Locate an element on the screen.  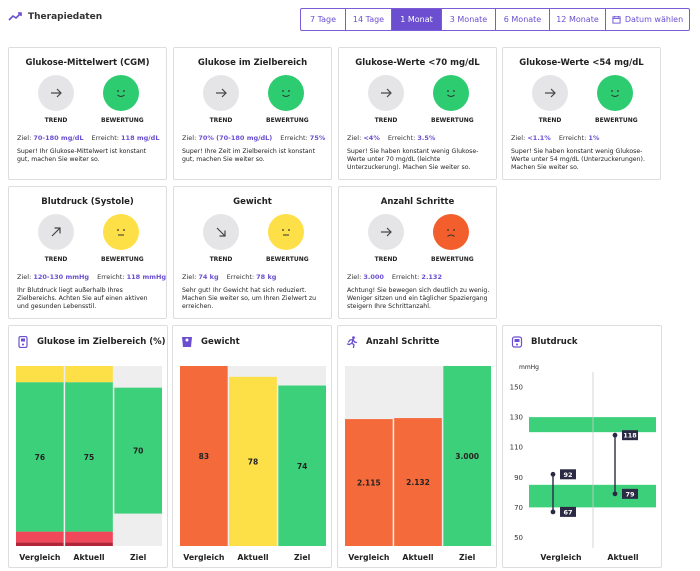
smile-icon is located at coordinates (286, 93).